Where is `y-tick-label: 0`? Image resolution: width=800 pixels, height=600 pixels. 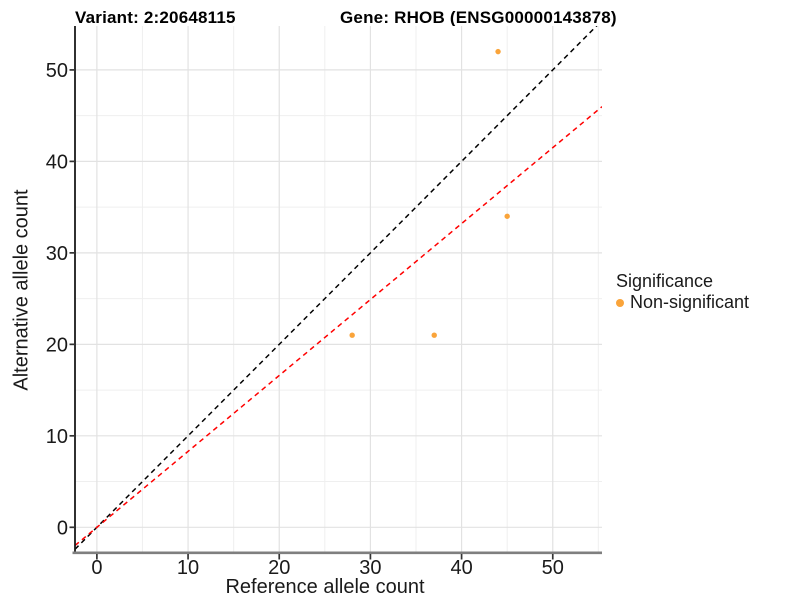
y-tick-label: 0 is located at coordinates (62, 528).